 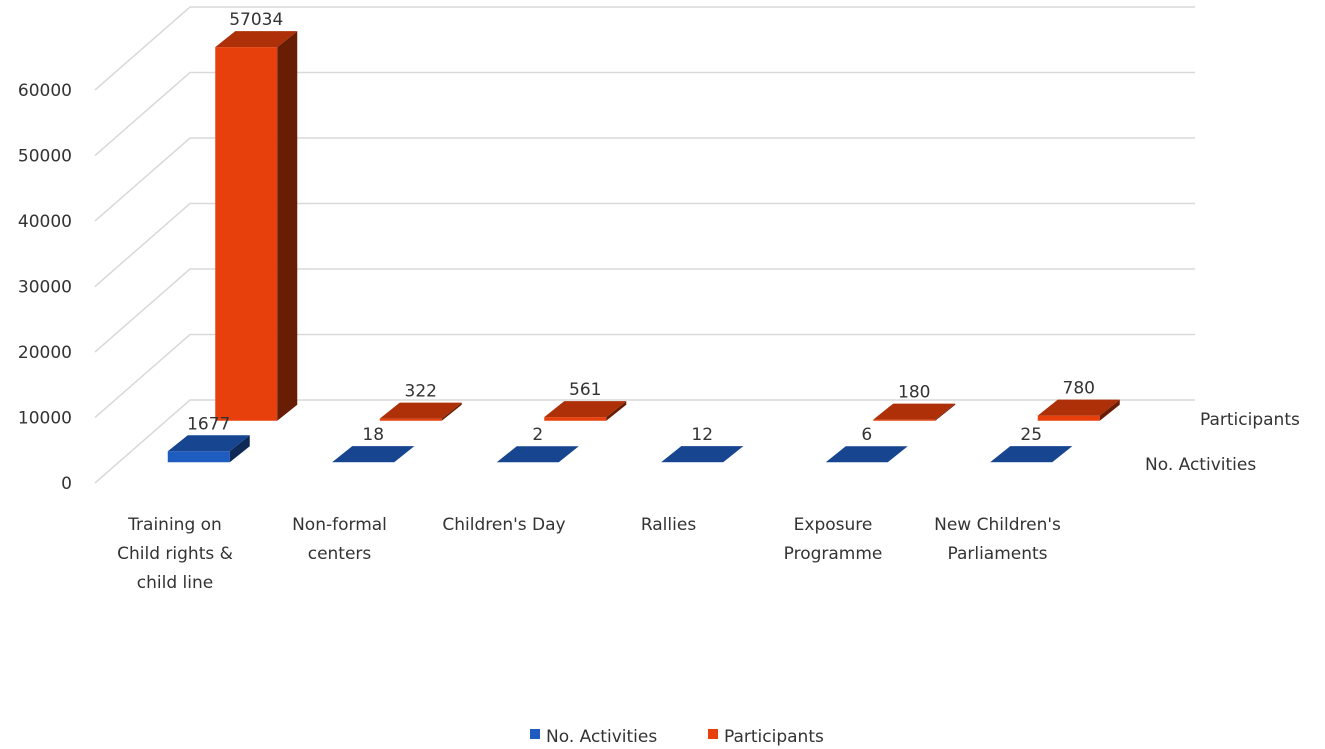 I want to click on y-tick-label: 50000, so click(x=45, y=157).